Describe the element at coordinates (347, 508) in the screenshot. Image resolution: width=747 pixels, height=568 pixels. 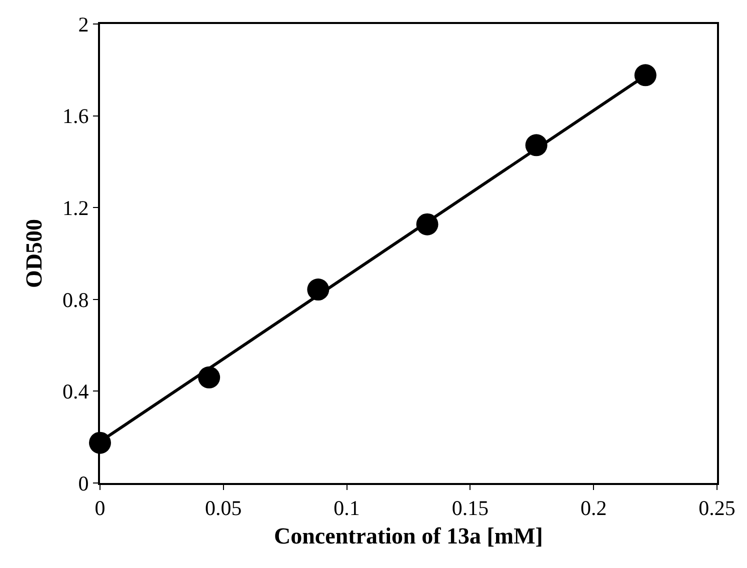
I see `x-tick-label: 0.1` at that location.